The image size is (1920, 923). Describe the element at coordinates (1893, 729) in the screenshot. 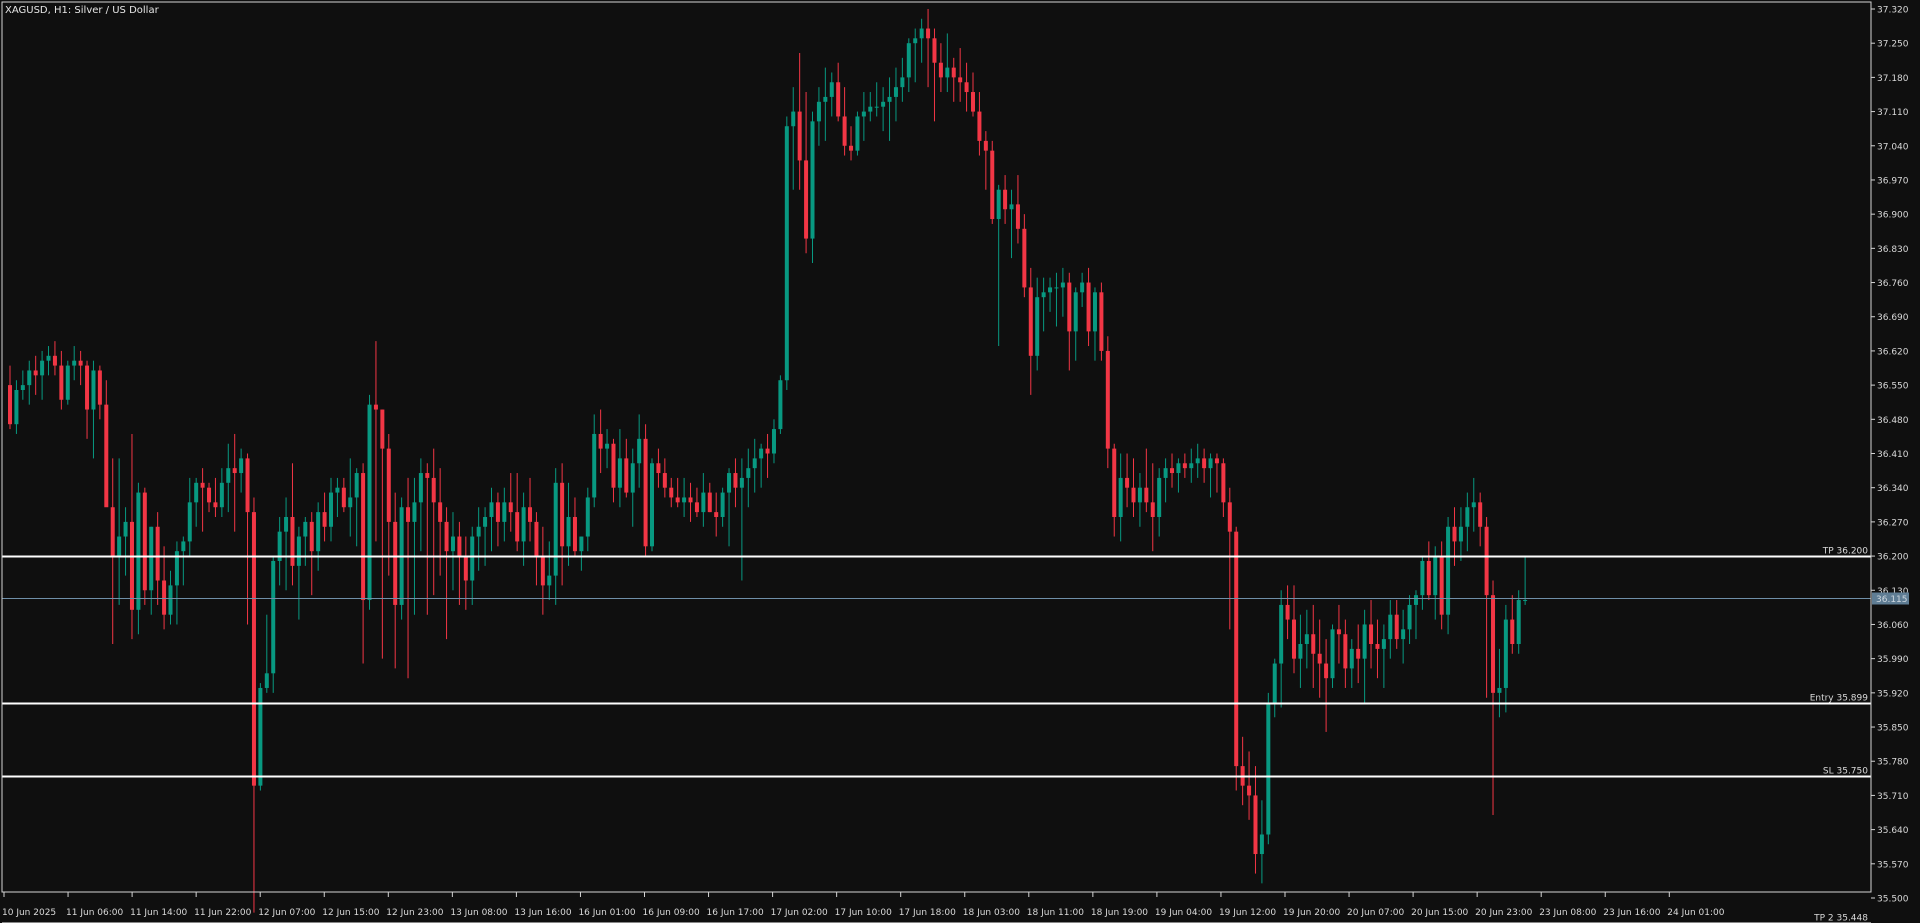

I see `price-tick-label: 35.850` at that location.